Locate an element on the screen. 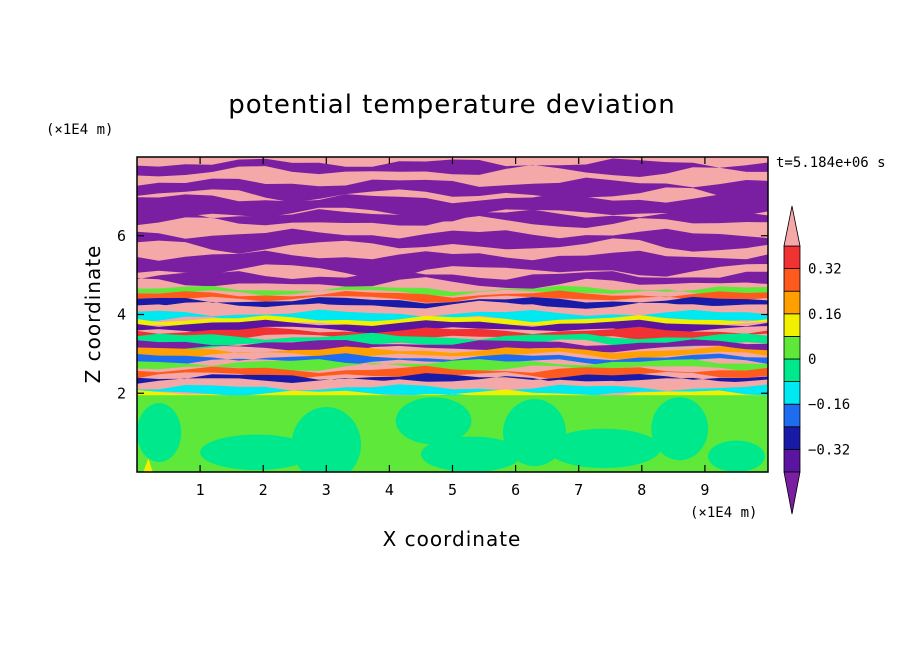 The height and width of the screenshot is (654, 904). y-tick-label: 2 is located at coordinates (121, 393).